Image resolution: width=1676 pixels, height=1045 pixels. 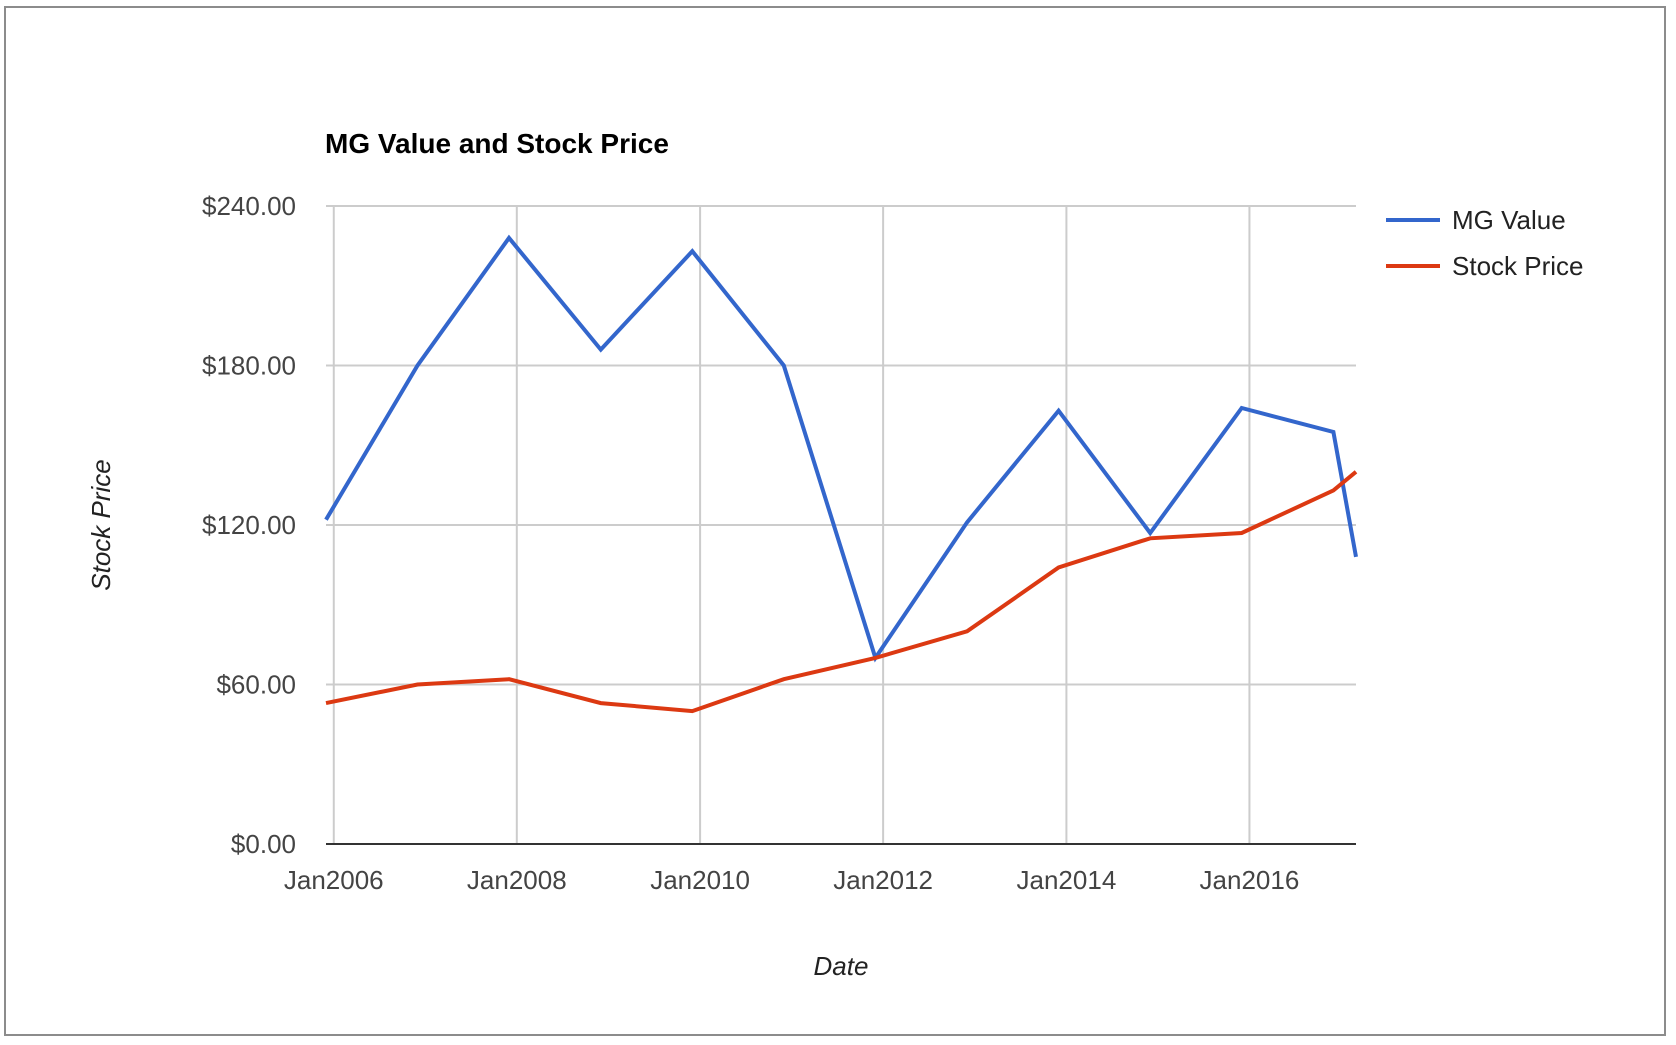 What do you see at coordinates (1250, 880) in the screenshot?
I see `x-tick-label: Jan2016` at bounding box center [1250, 880].